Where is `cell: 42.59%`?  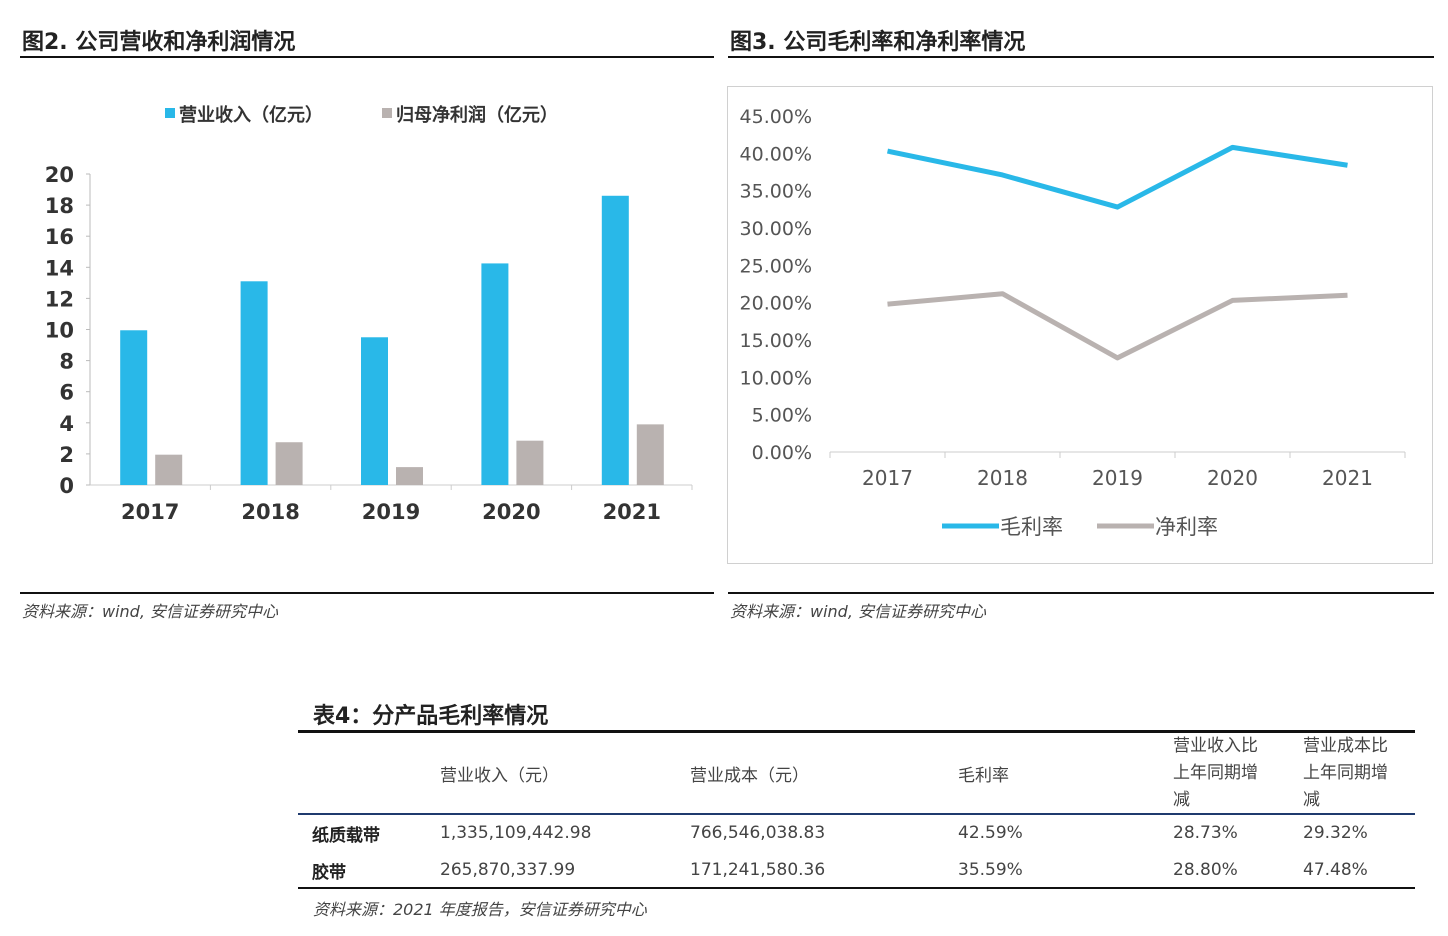 cell: 42.59% is located at coordinates (990, 833).